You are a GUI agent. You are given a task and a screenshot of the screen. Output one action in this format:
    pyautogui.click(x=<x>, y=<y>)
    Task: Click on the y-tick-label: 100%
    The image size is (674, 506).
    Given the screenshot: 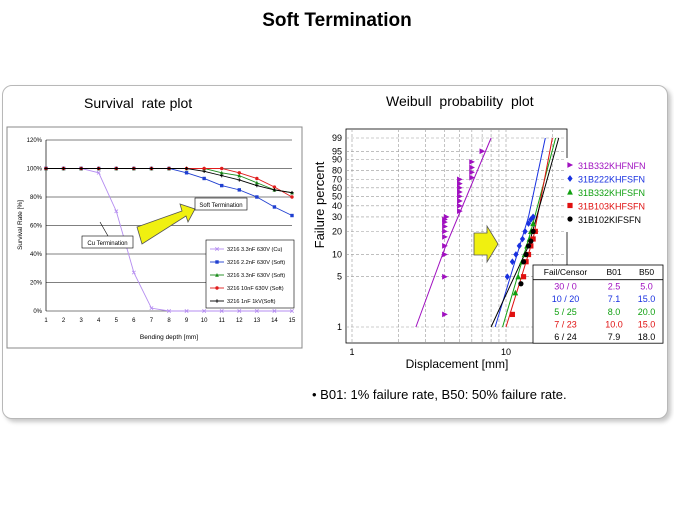 What is the action you would take?
    pyautogui.click(x=35, y=170)
    